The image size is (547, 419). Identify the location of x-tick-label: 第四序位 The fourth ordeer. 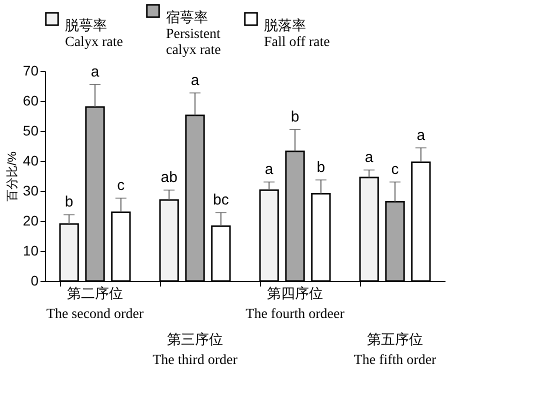
(295, 304).